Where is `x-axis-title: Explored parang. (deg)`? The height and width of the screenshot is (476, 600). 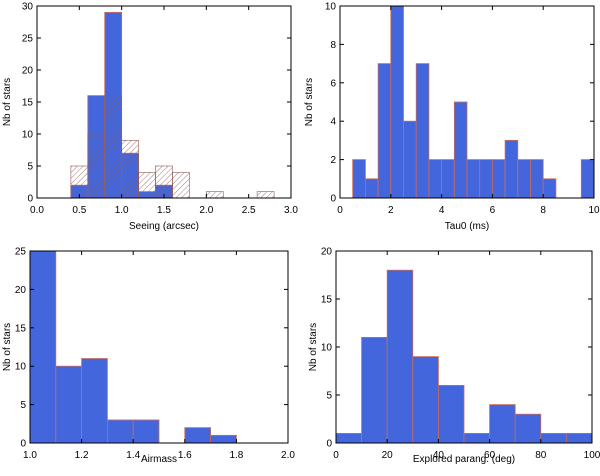
x-axis-title: Explored parang. (deg) is located at coordinates (464, 459).